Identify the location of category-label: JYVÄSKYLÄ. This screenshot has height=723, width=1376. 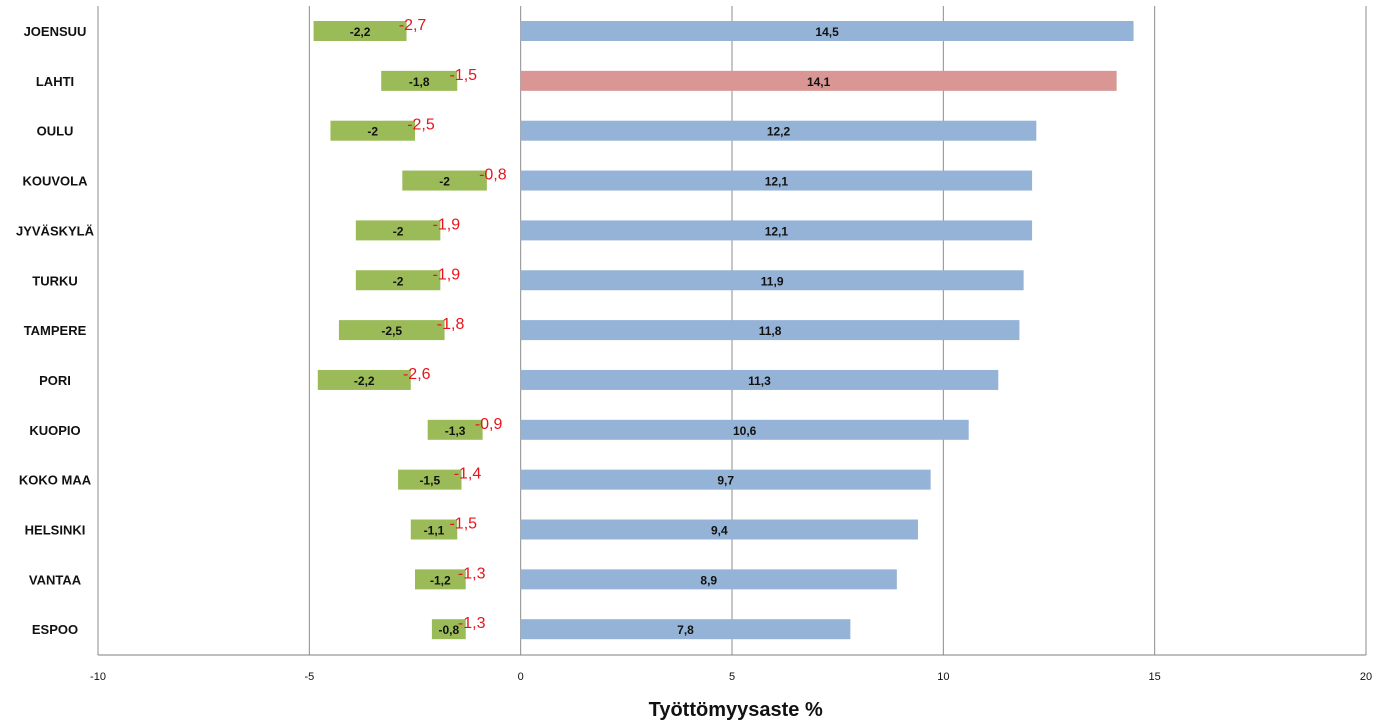
(55, 230).